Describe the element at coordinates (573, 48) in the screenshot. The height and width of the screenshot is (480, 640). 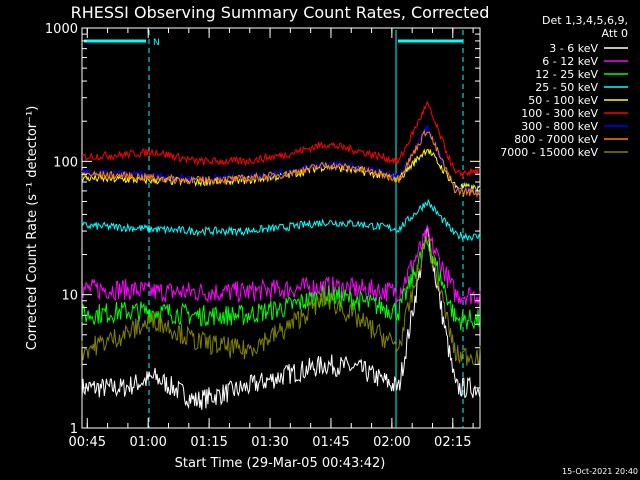
I see `legend-label: 3 - 6 keV` at that location.